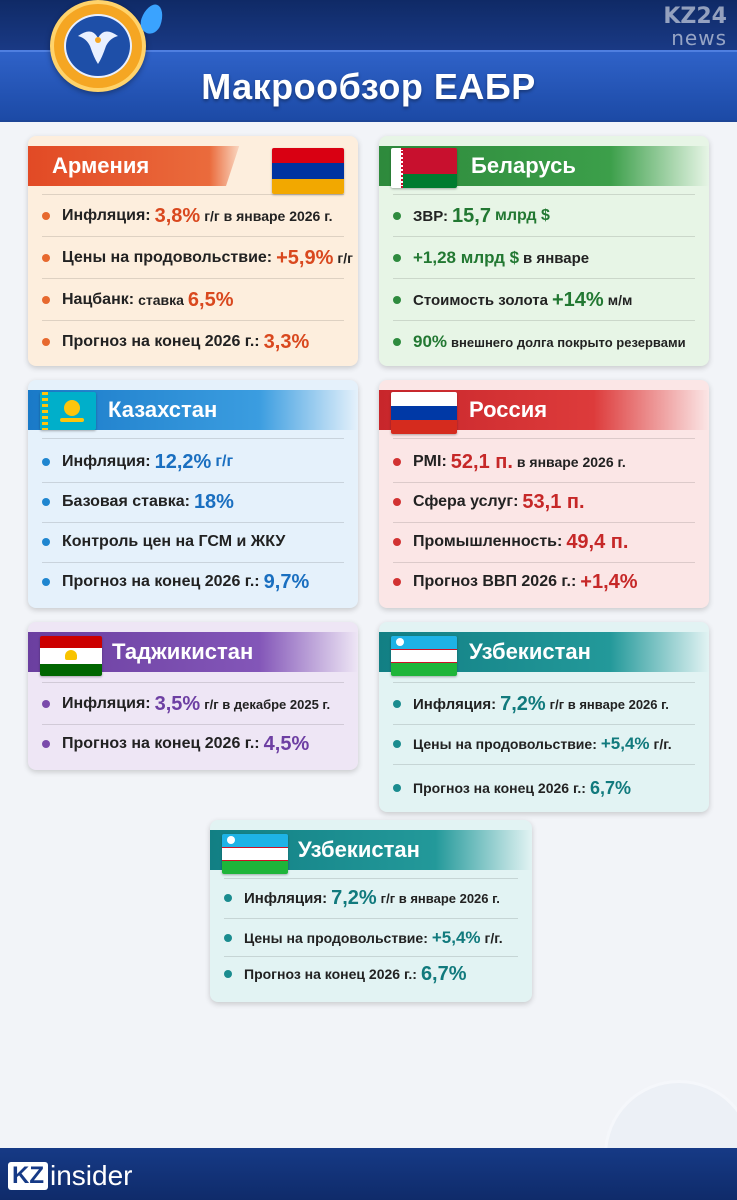  Describe the element at coordinates (466, 501) in the screenshot. I see `row-label: Сфера услуг:` at that location.